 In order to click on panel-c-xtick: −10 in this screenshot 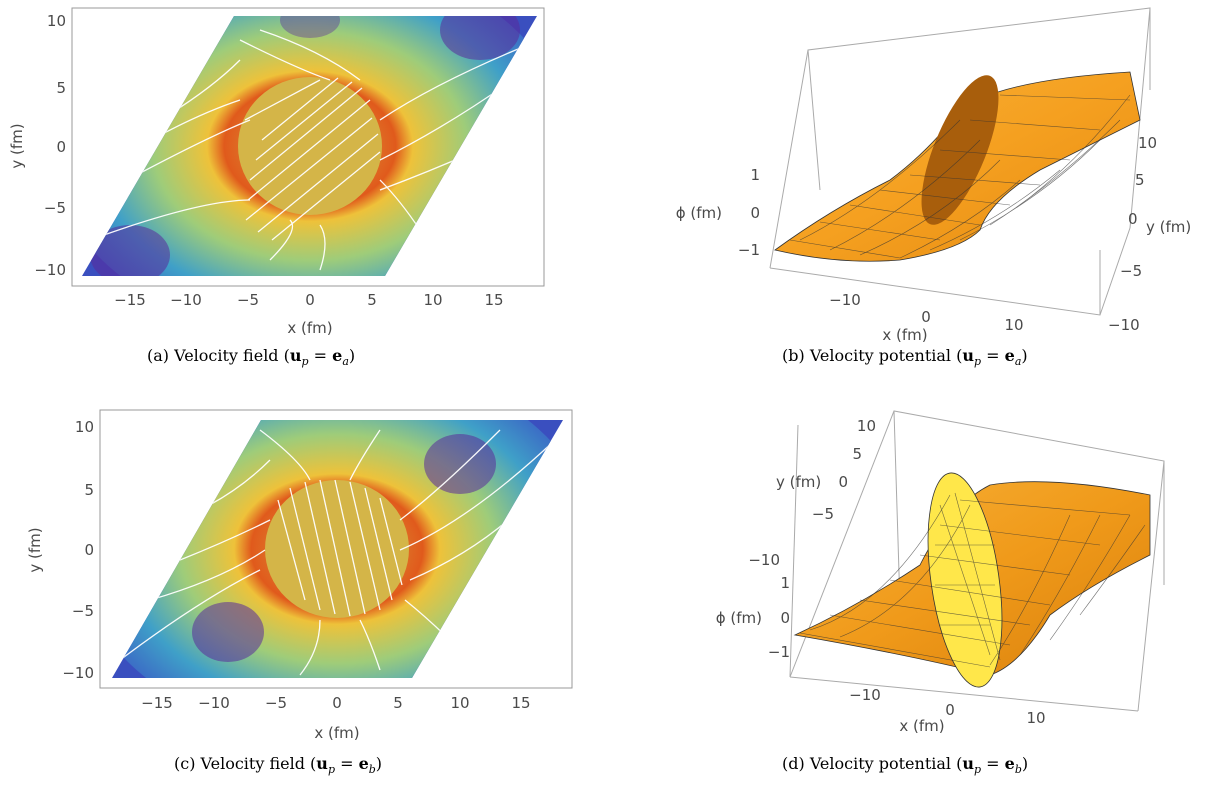, I will do `click(214, 703)`.